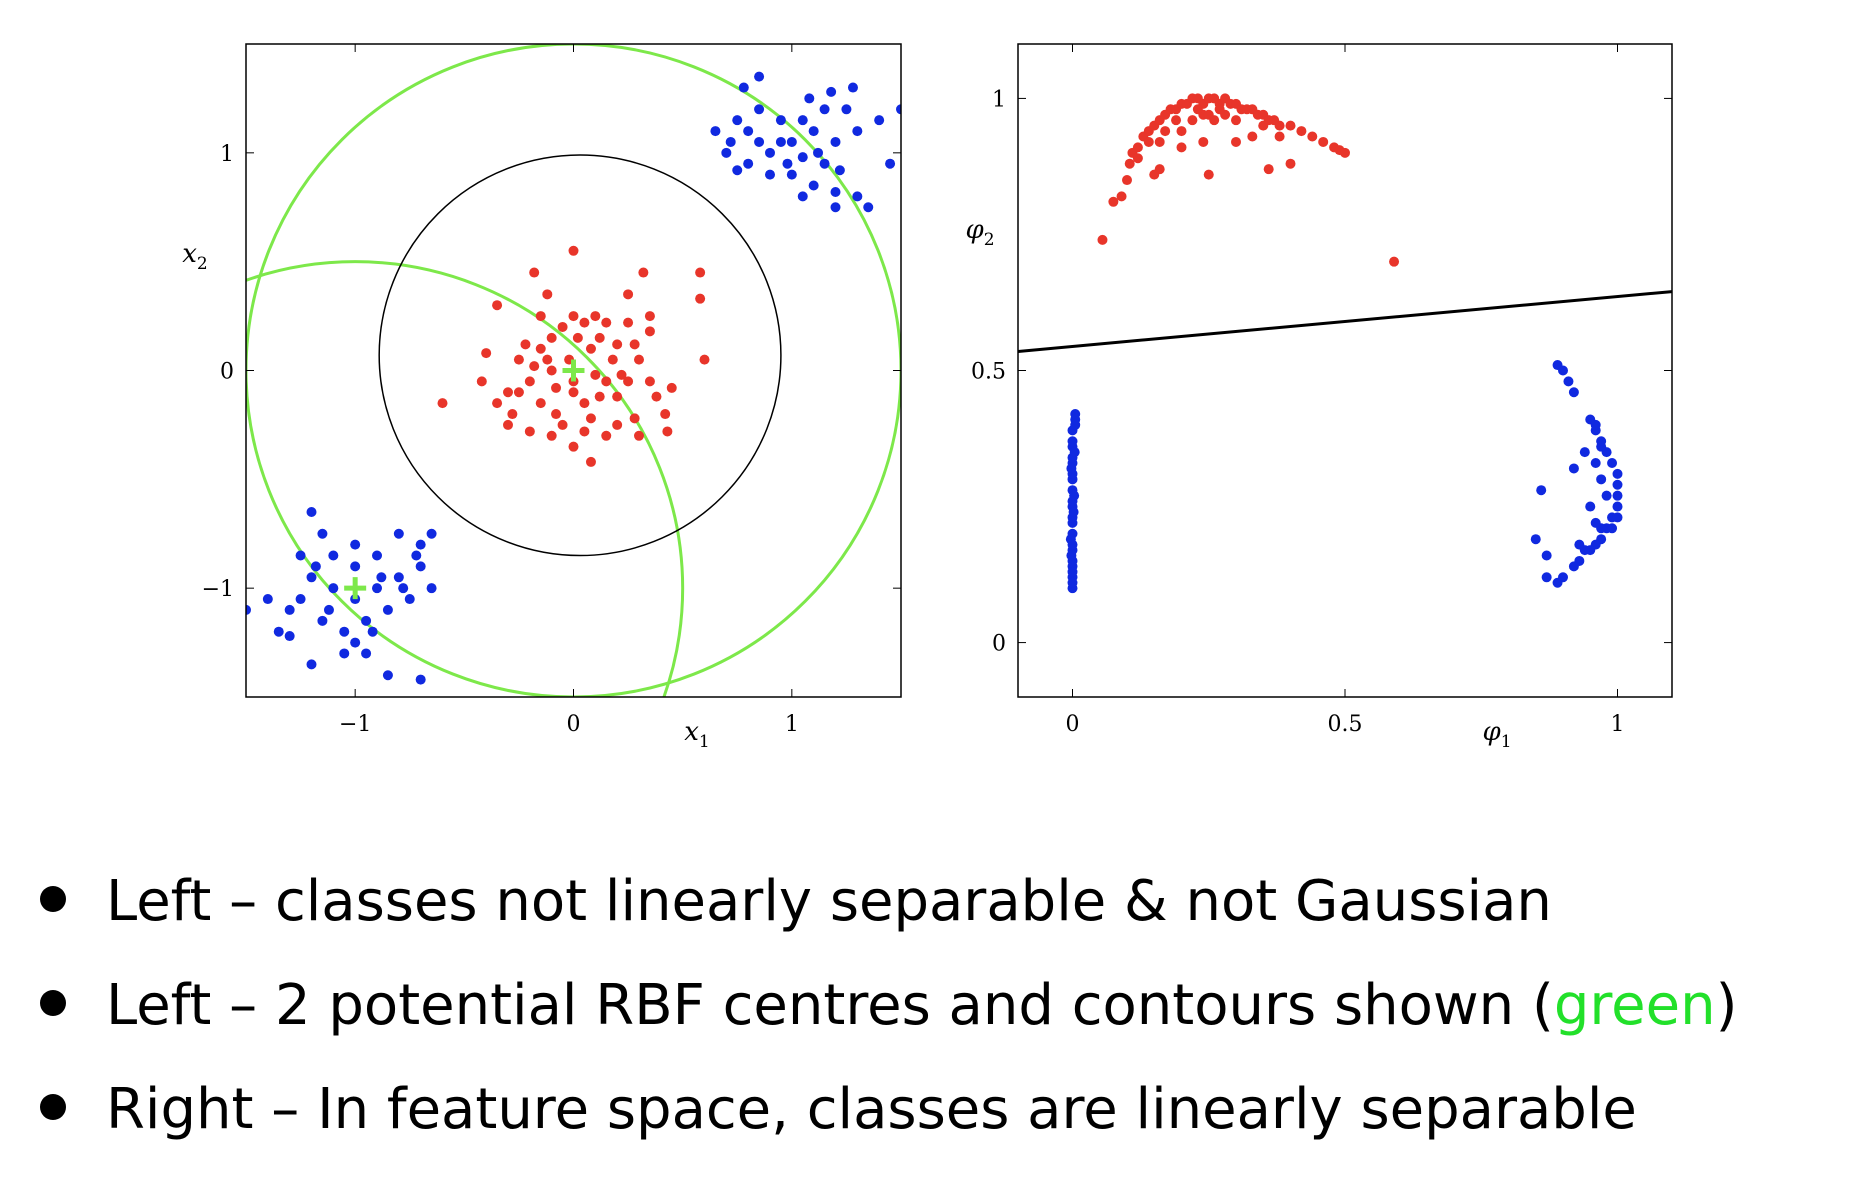  What do you see at coordinates (465, 478) in the screenshot?
I see `rbf-contour` at bounding box center [465, 478].